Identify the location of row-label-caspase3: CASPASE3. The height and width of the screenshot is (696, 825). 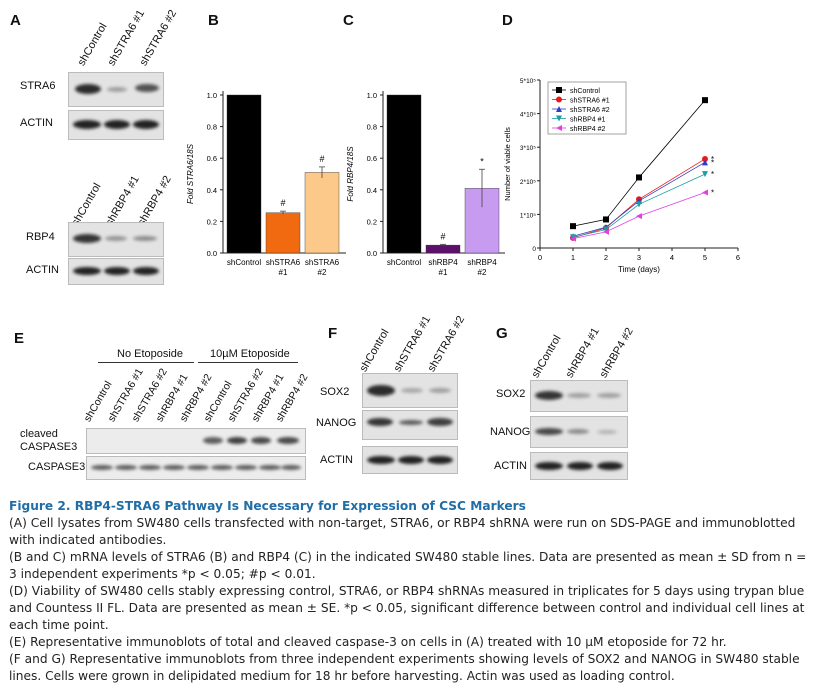
(57, 467).